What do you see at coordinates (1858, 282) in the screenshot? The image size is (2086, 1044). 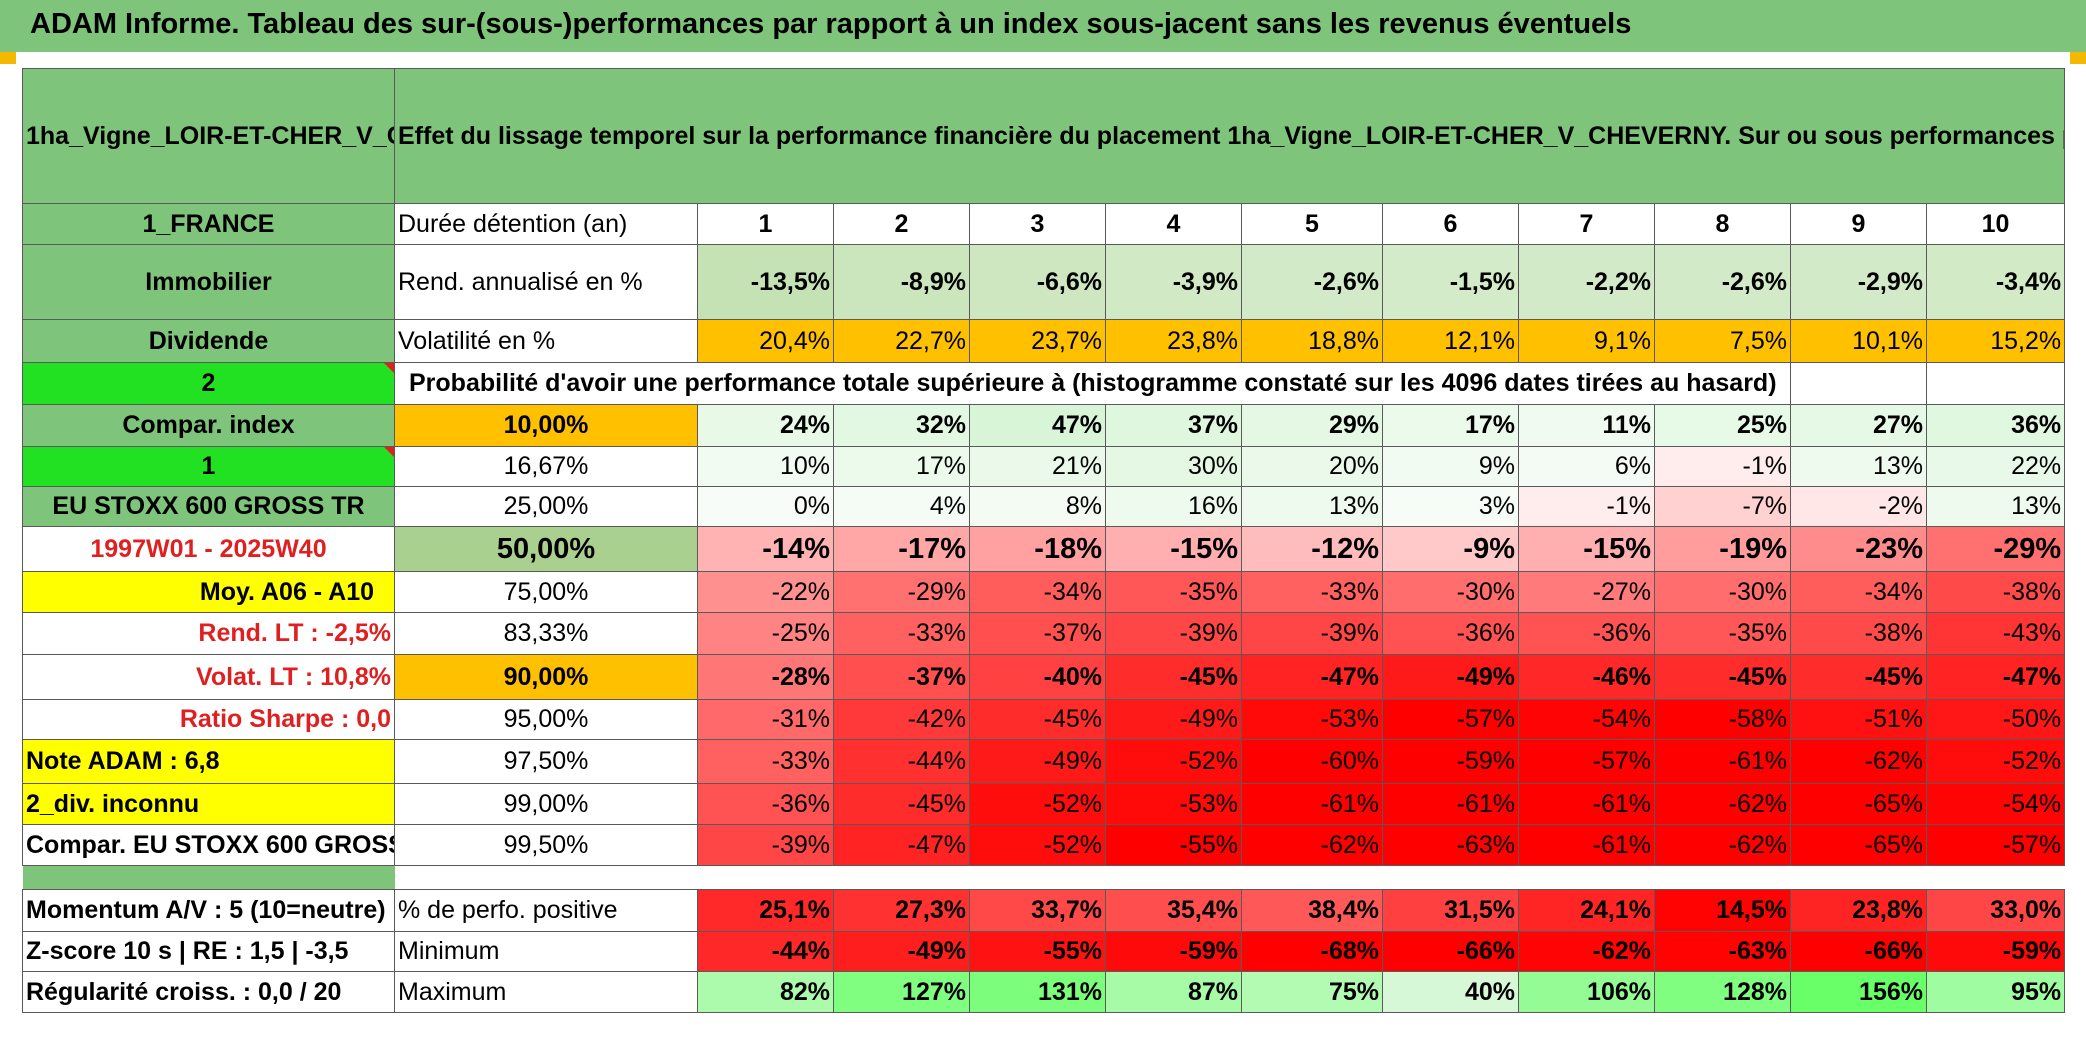 I see `rend-value: -2,9%` at bounding box center [1858, 282].